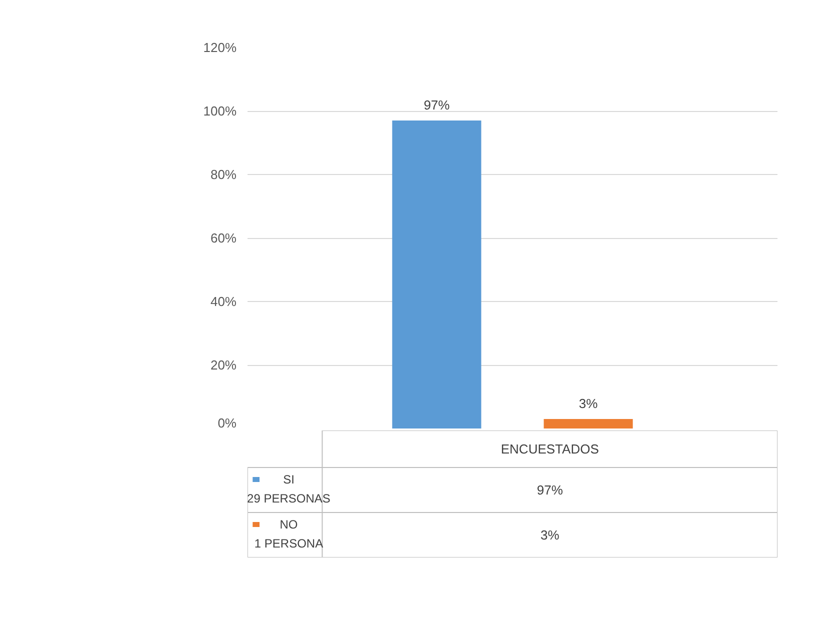  Describe the element at coordinates (549, 490) in the screenshot. I see `text: 97%` at that location.